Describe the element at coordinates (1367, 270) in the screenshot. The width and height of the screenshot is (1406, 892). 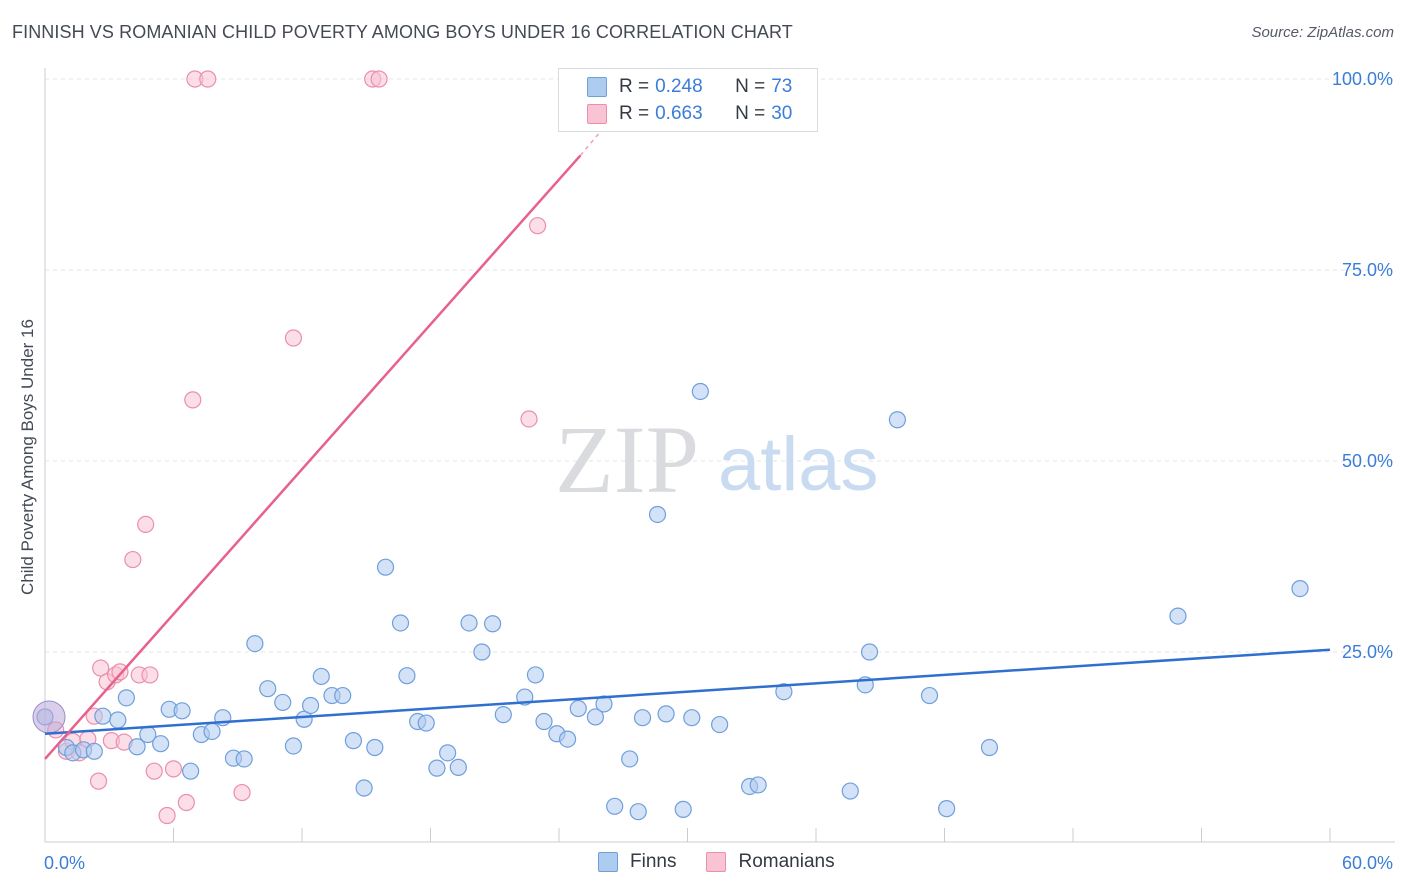
I see `y-tick-label: 75.0%` at that location.